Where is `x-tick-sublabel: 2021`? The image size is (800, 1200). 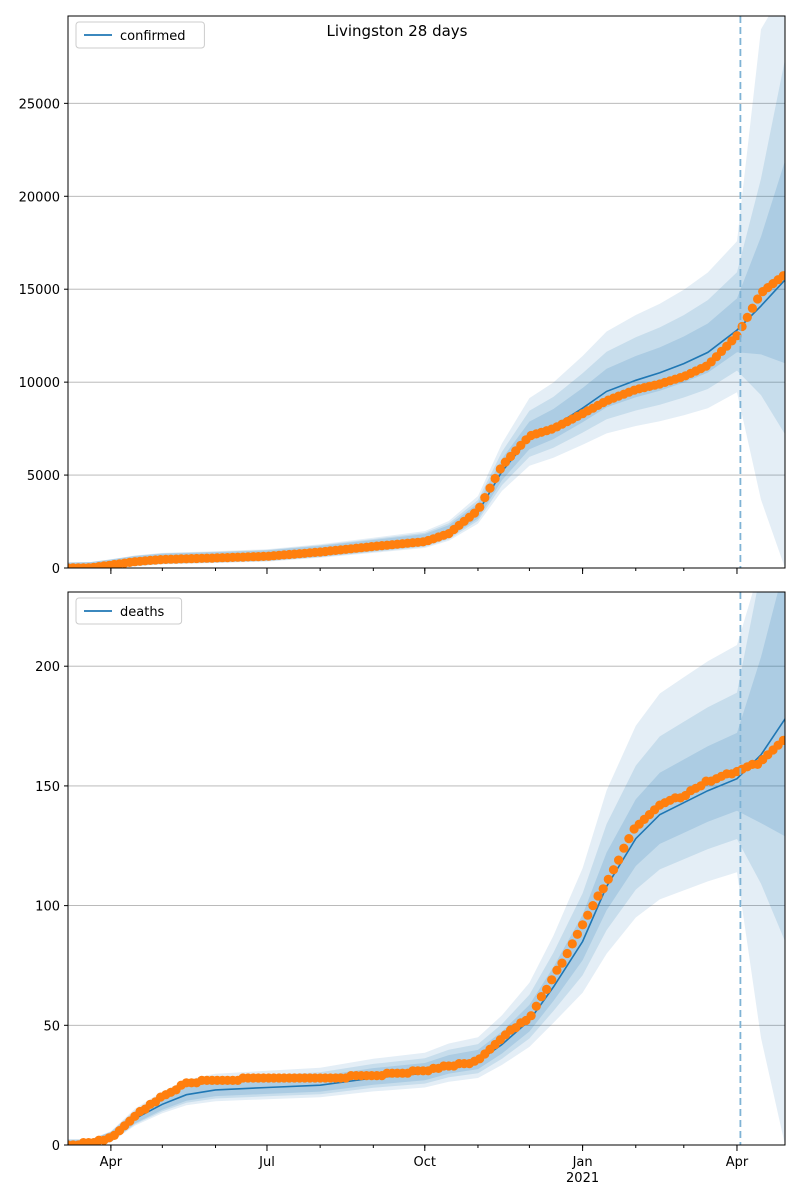 x-tick-sublabel: 2021 is located at coordinates (582, 1178).